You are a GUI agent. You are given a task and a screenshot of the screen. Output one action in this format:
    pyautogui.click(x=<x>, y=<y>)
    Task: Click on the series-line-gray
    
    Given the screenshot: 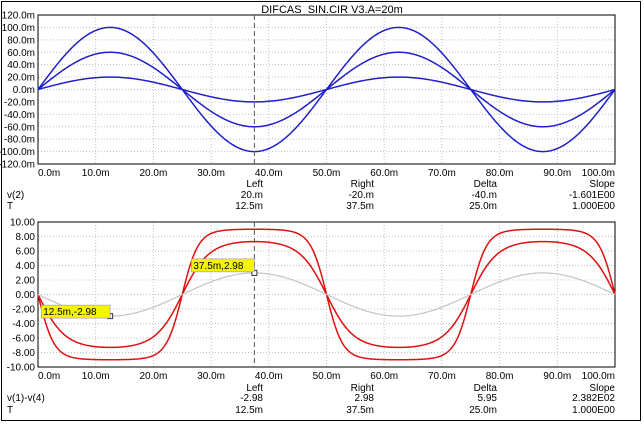 What is the action you would take?
    pyautogui.click(x=326, y=294)
    